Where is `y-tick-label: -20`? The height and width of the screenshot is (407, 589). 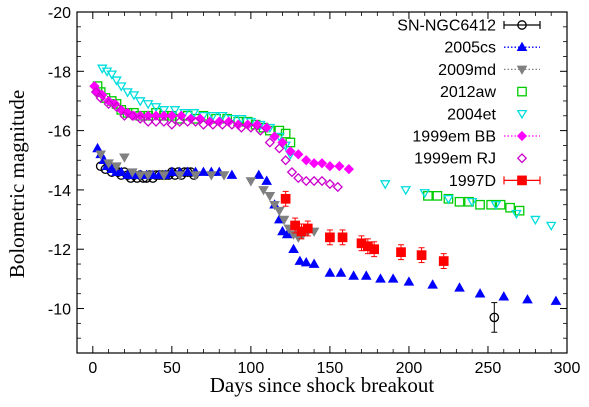 y-tick-label: -20 is located at coordinates (59, 13).